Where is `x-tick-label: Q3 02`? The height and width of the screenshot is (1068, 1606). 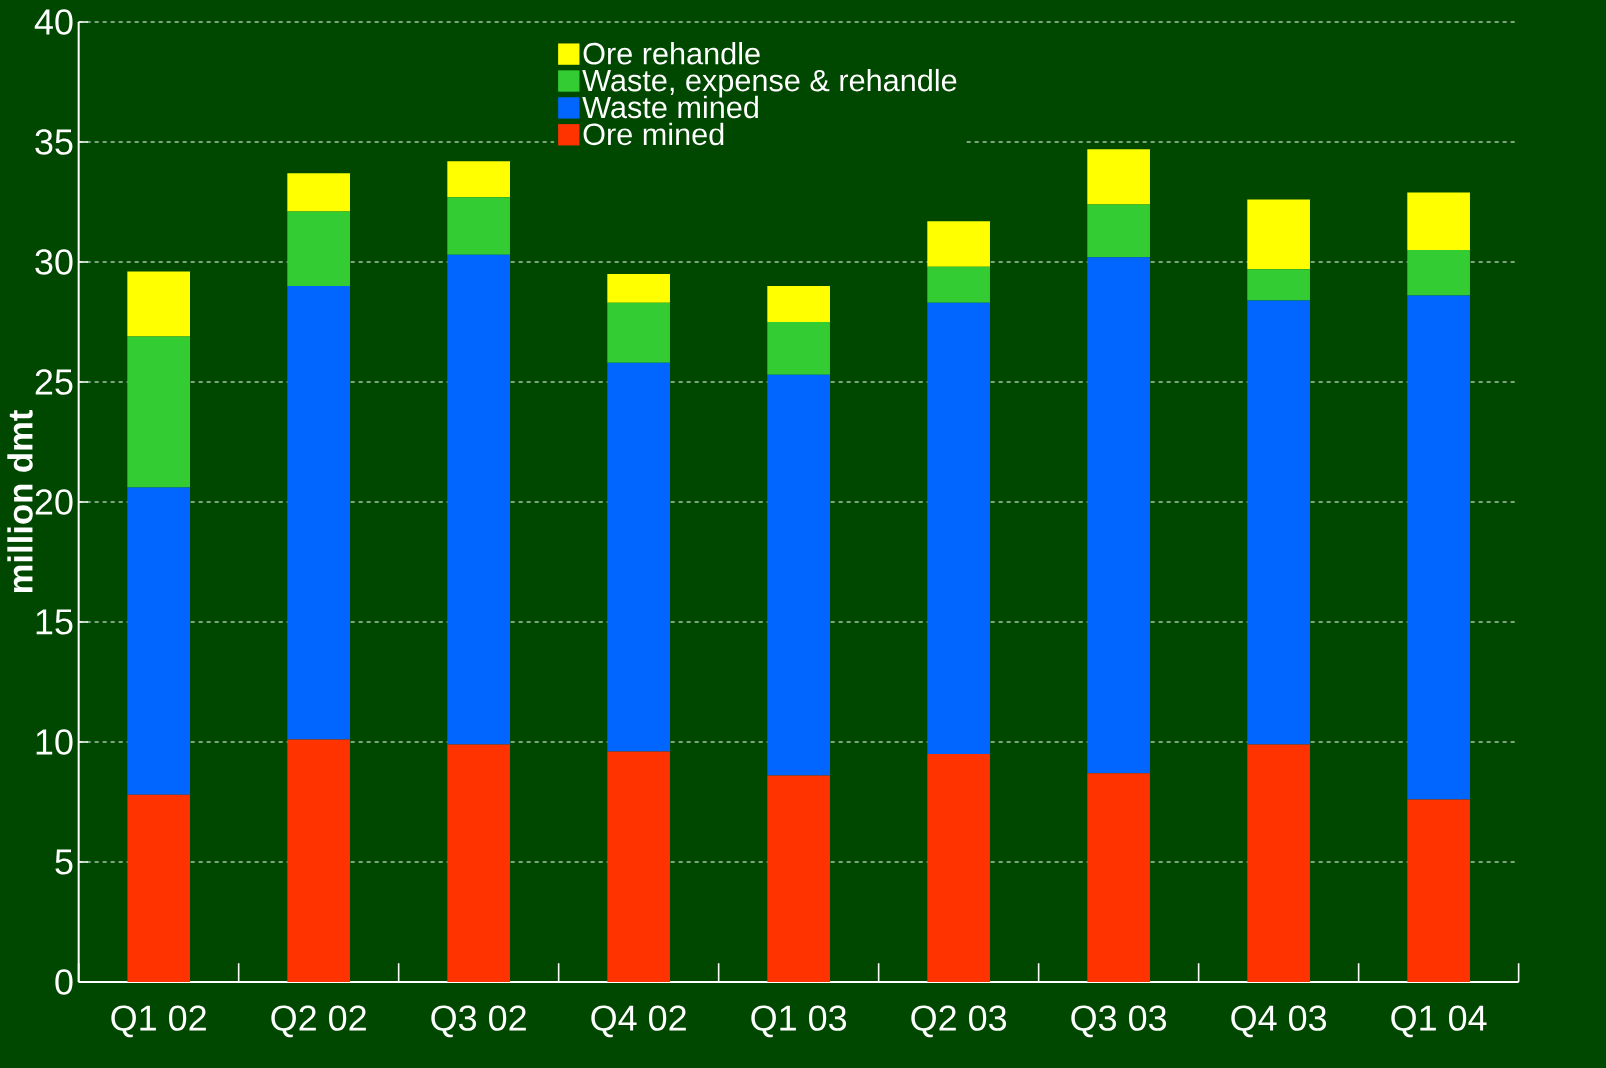 x-tick-label: Q3 02 is located at coordinates (478, 1021).